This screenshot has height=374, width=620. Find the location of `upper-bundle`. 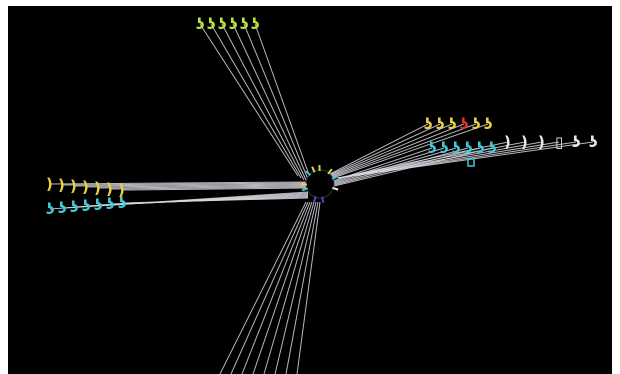

upper-bundle is located at coordinates (256, 105).